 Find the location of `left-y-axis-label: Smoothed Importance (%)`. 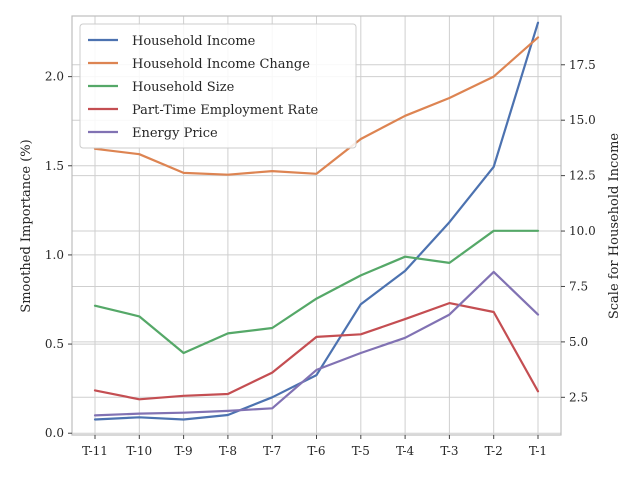

left-y-axis-label: Smoothed Importance (%) is located at coordinates (26, 225).